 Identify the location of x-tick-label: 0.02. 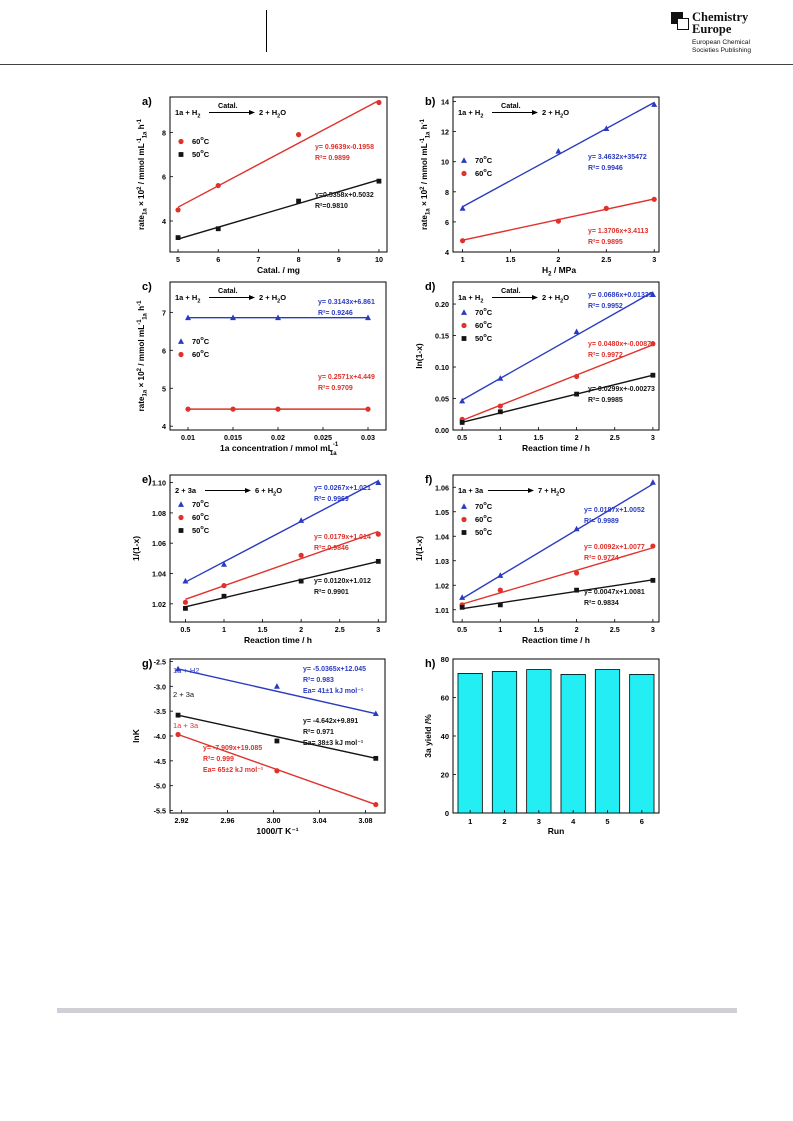
(278, 437).